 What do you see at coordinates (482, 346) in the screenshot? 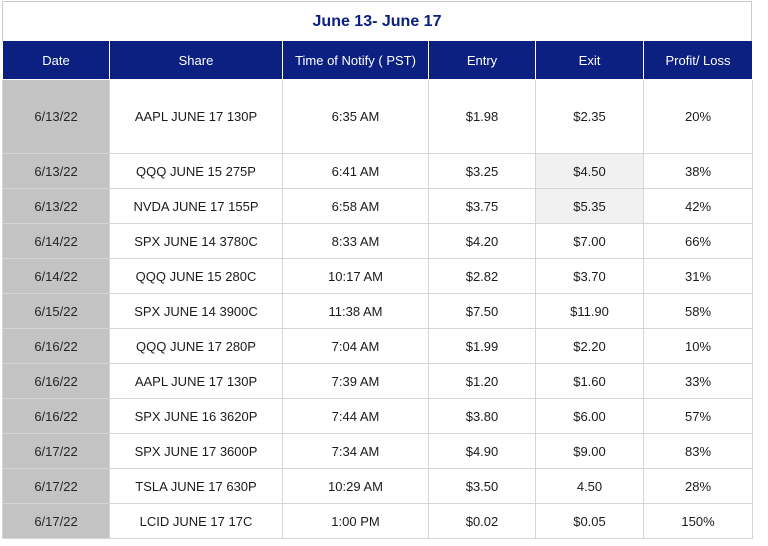
I see `cell-entry: $1.99` at bounding box center [482, 346].